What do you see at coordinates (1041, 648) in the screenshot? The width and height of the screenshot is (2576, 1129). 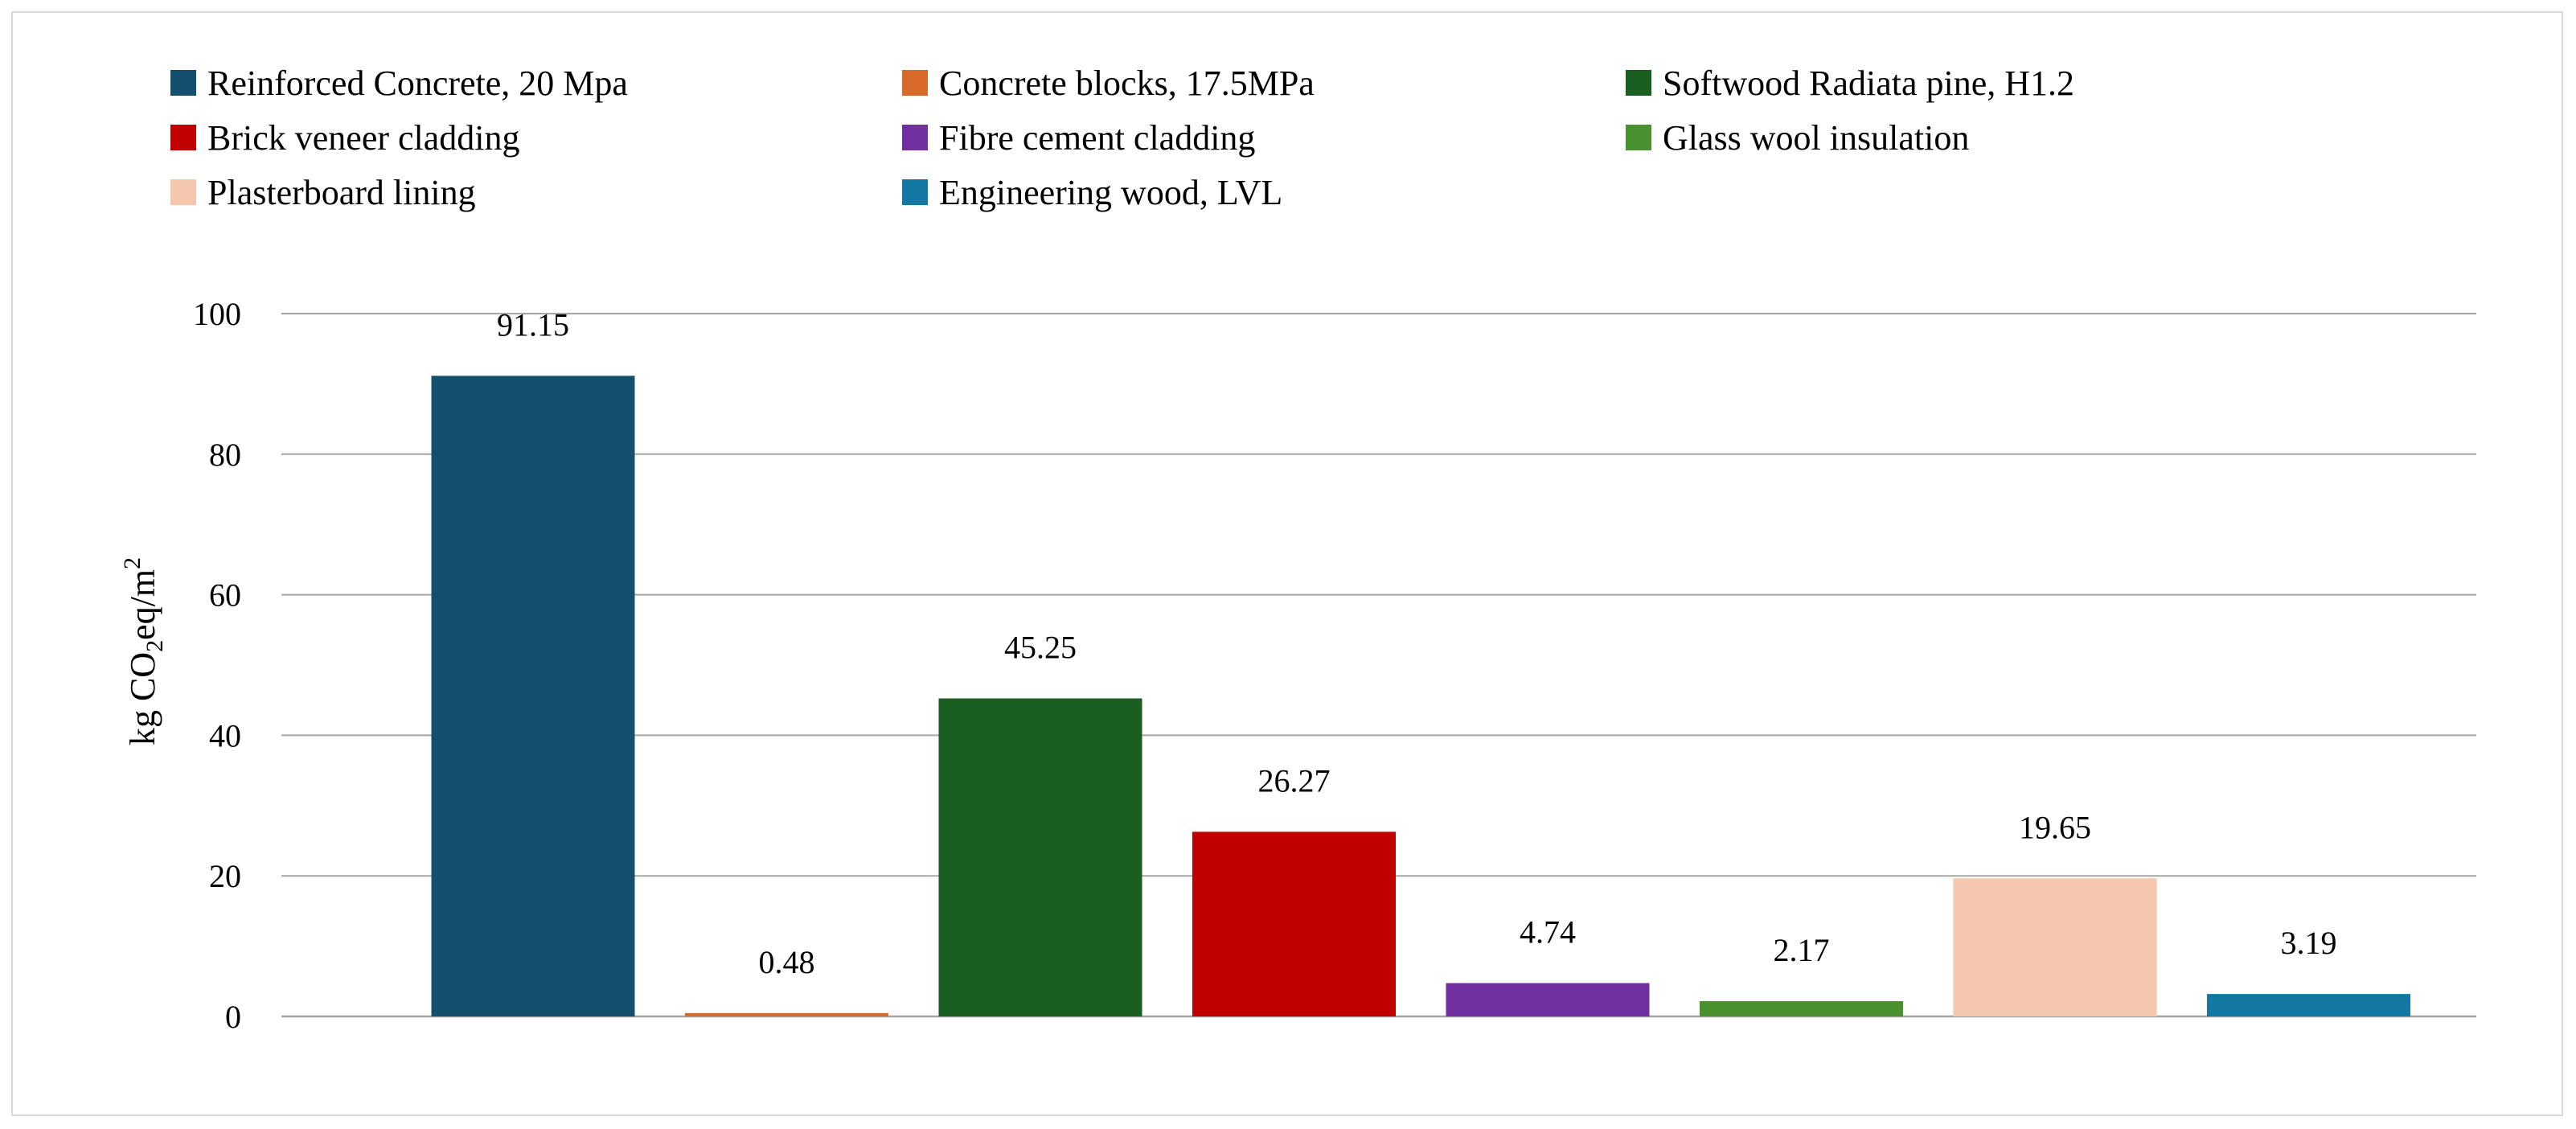 I see `data-label: 45.25` at bounding box center [1041, 648].